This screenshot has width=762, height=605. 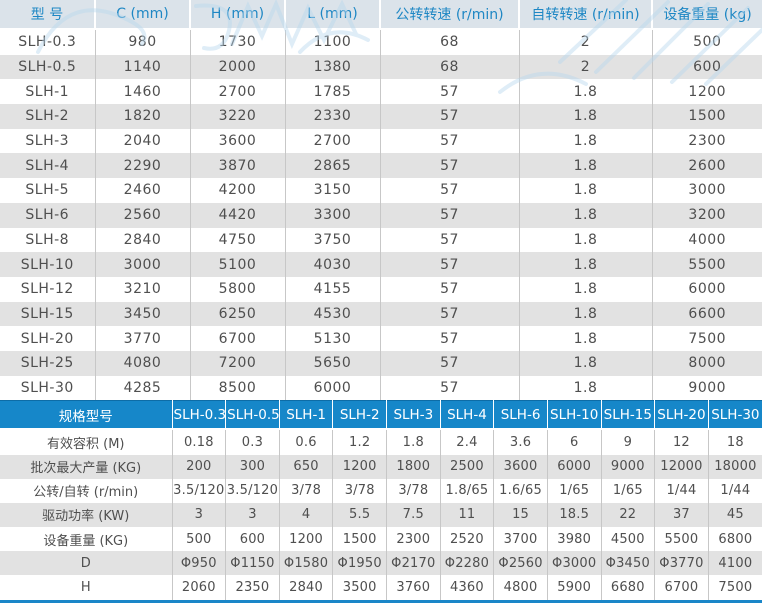 What do you see at coordinates (143, 388) in the screenshot?
I see `spec-value-cell: 4285` at bounding box center [143, 388].